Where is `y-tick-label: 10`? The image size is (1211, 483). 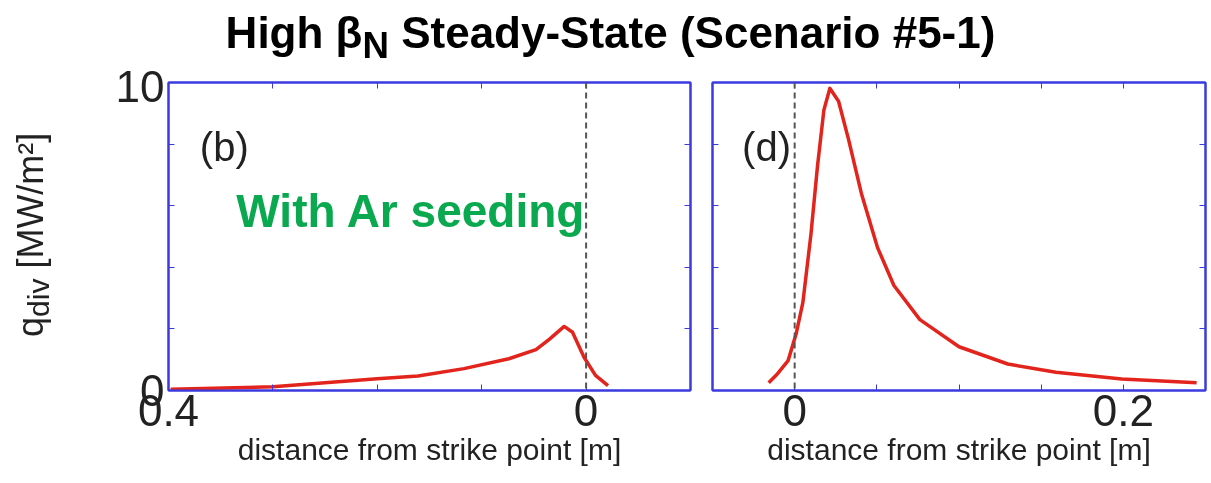 y-tick-label: 10 is located at coordinates (140, 86).